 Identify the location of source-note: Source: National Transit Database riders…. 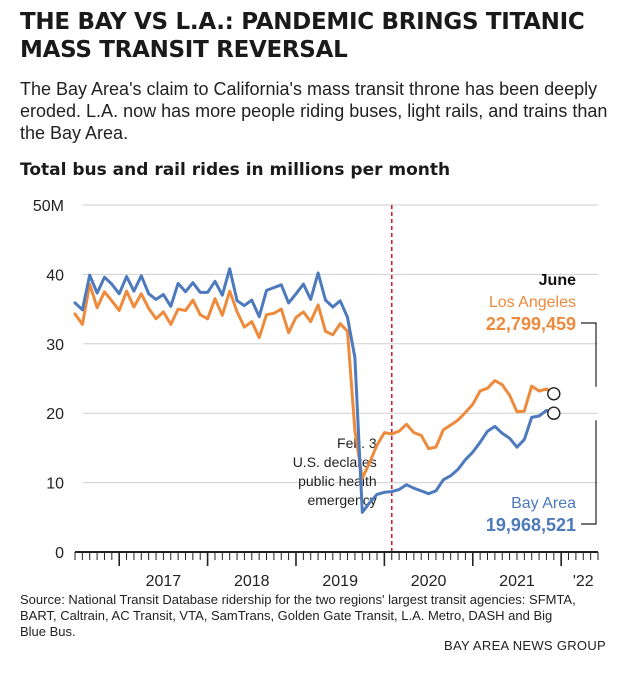
(298, 615).